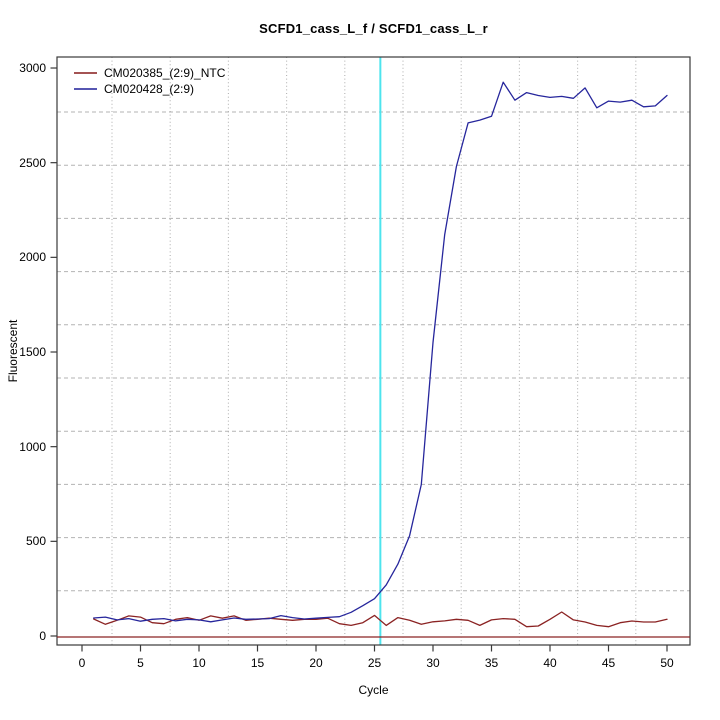 This screenshot has height=720, width=720. I want to click on x-tick-label: 20, so click(316, 663).